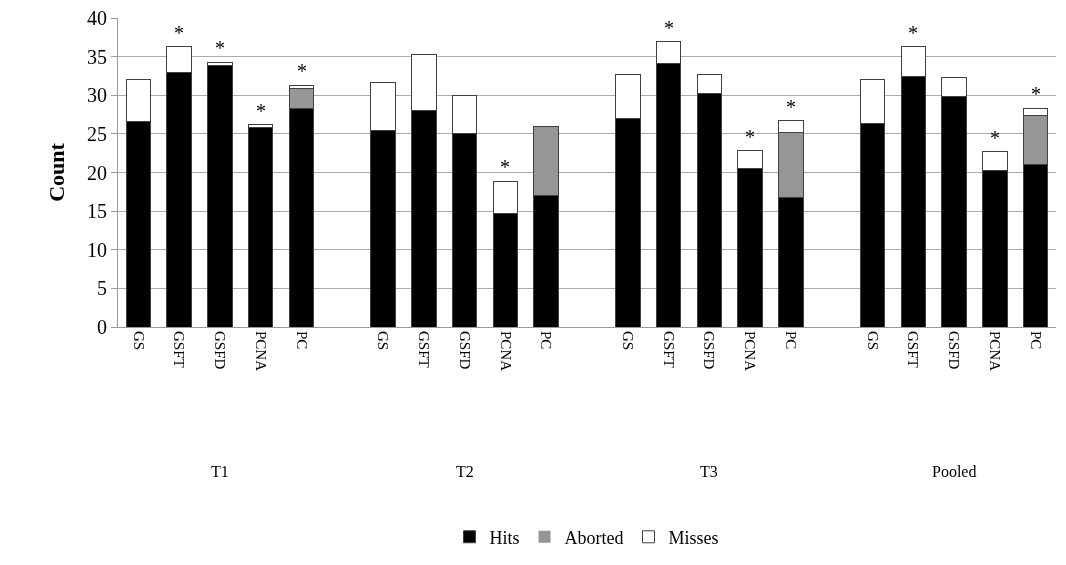 The width and height of the screenshot is (1066, 565). Describe the element at coordinates (97, 249) in the screenshot. I see `y-tick-label: 10` at that location.